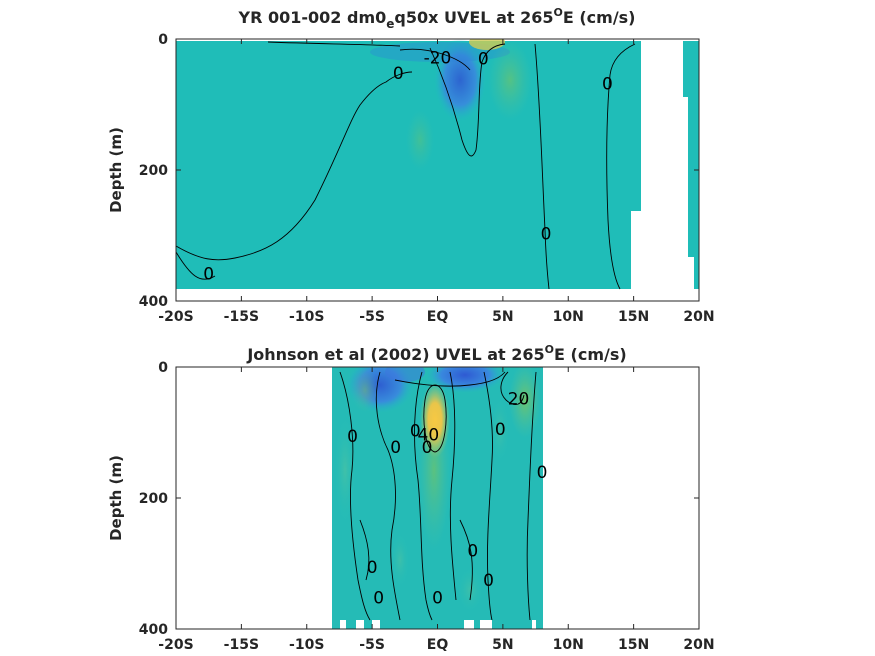 Image resolution: width=875 pixels, height=656 pixels. I want to click on contour-label: -20, so click(438, 58).